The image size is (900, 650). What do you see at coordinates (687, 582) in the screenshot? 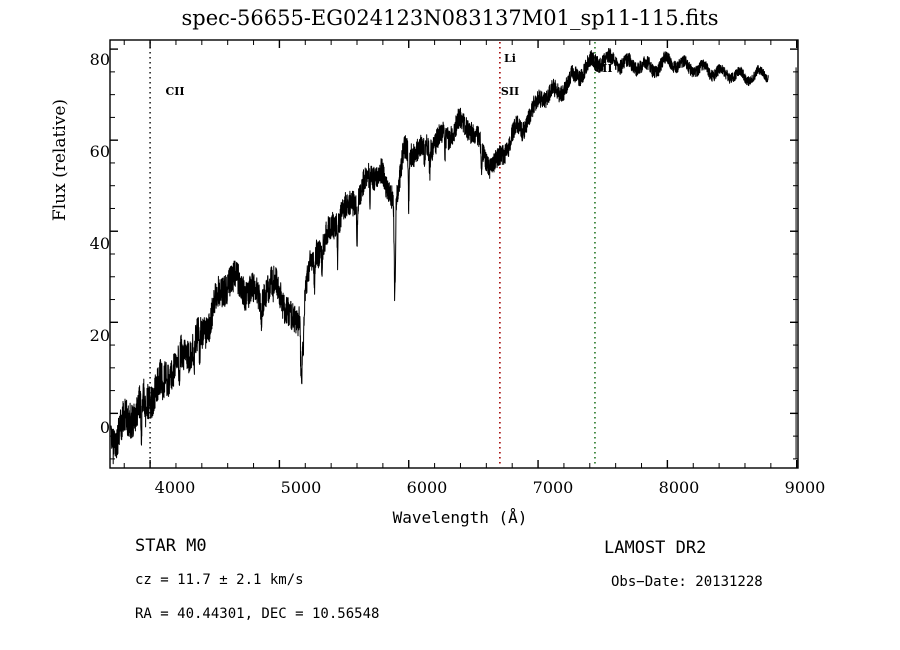
I see `footer-obsdate: Obs−Date: 20131228` at bounding box center [687, 582].